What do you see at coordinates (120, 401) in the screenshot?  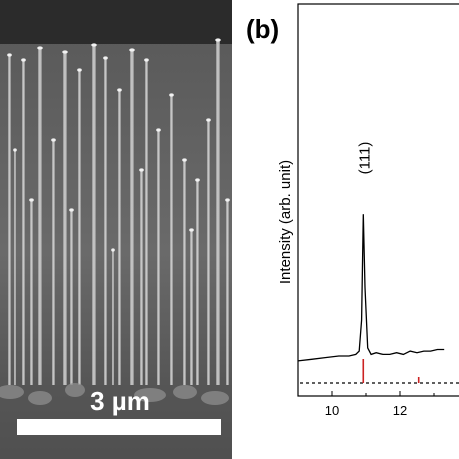 I see `scale-bar-label: 3 µm` at bounding box center [120, 401].